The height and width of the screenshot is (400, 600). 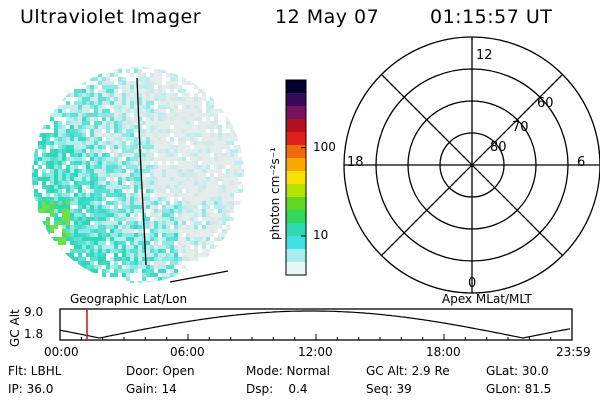 What do you see at coordinates (129, 299) in the screenshot?
I see `geographic-label: Geographic Lat/Lon` at bounding box center [129, 299].